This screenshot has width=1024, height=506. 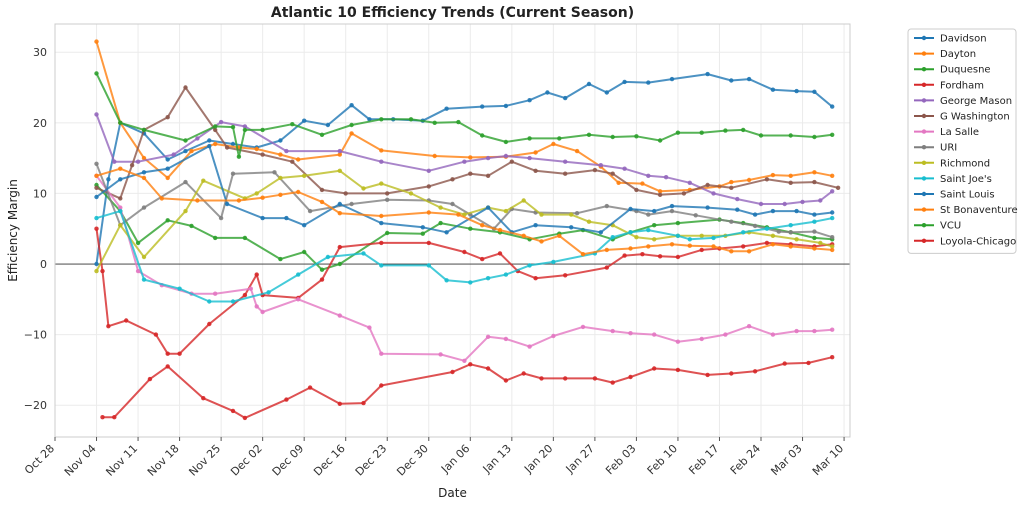 What do you see at coordinates (946, 132) in the screenshot?
I see `legend-item: La Salle` at bounding box center [946, 132].